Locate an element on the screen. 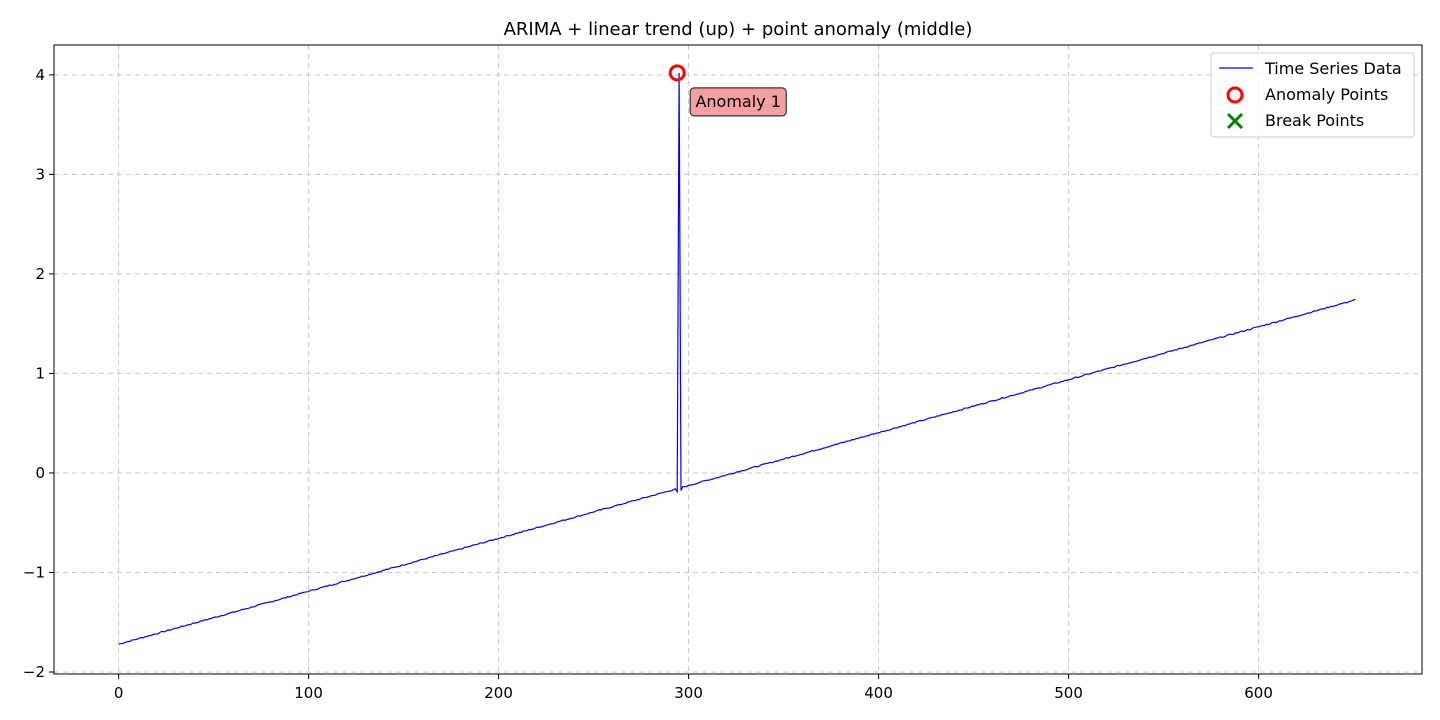  legend-label-break: Break Points is located at coordinates (1314, 120).